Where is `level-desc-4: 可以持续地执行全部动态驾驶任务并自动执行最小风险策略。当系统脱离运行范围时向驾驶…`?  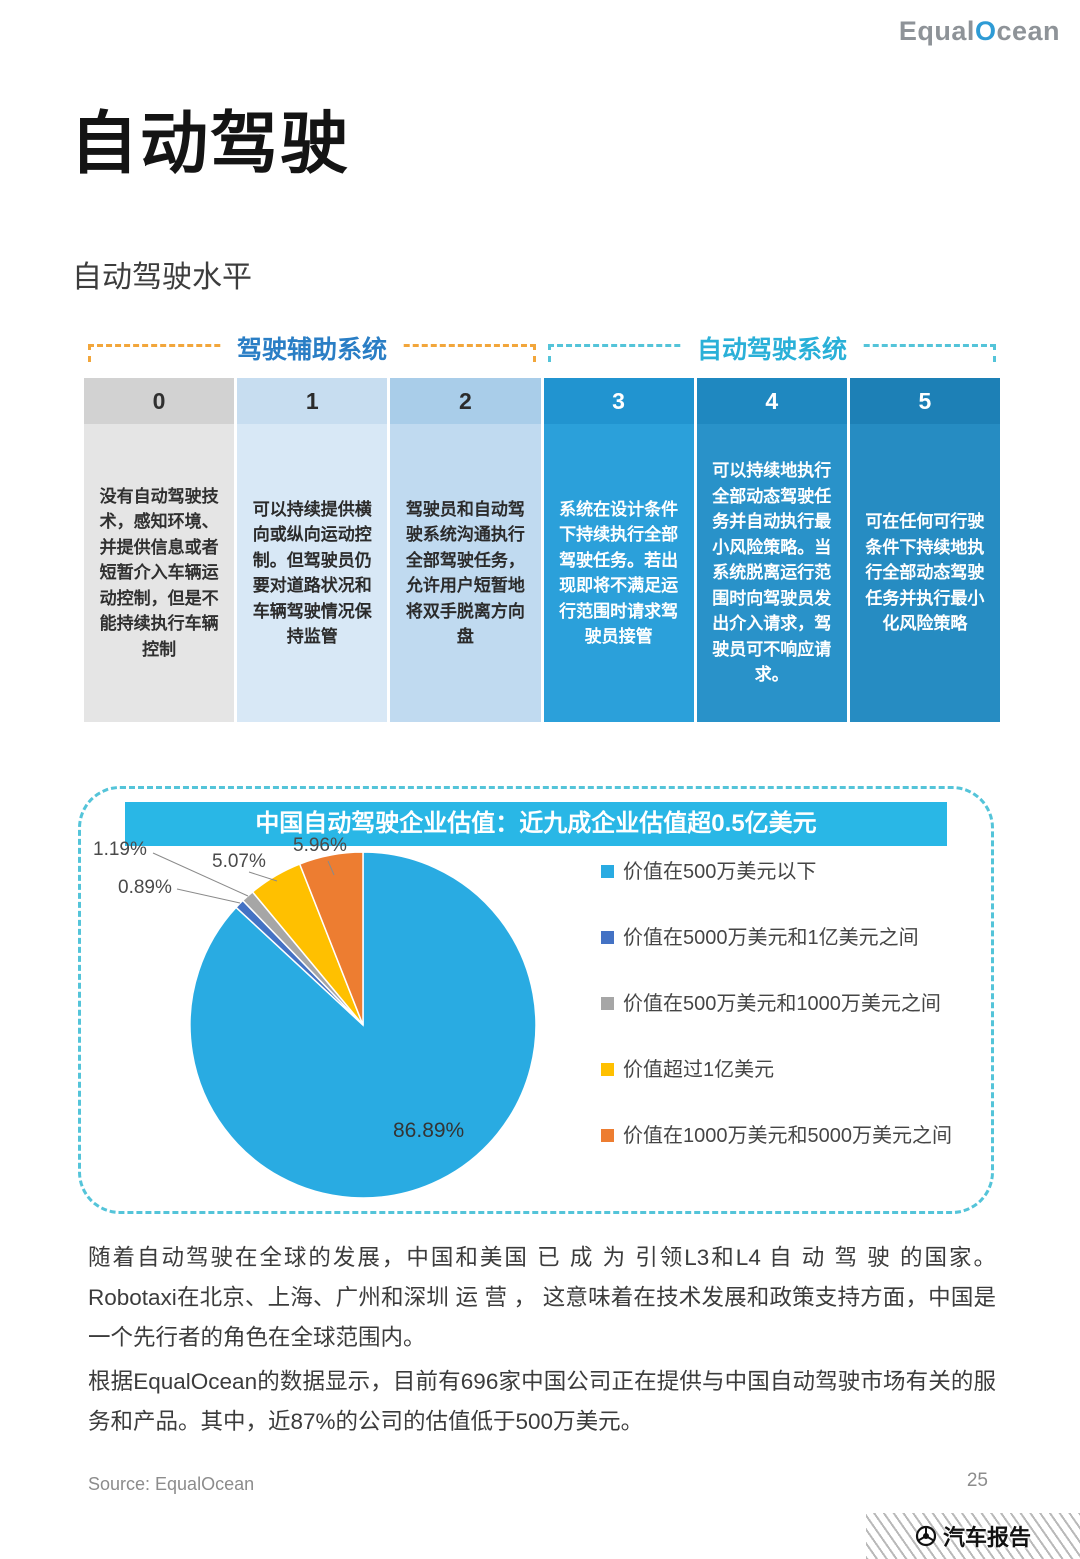
level-desc-4: 可以持续地执行全部动态驾驶任务并自动执行最小风险策略。当系统脱离运行范围时向驾驶… is located at coordinates (771, 573).